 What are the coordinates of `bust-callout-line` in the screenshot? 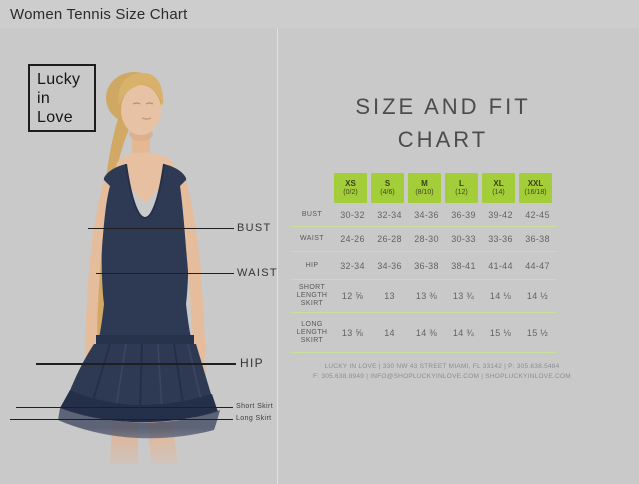 It's located at (161, 228).